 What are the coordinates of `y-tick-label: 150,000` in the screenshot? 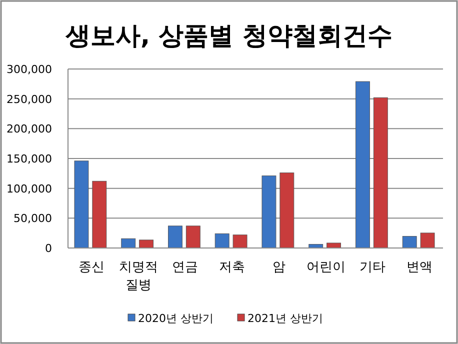 It's located at (29, 159).